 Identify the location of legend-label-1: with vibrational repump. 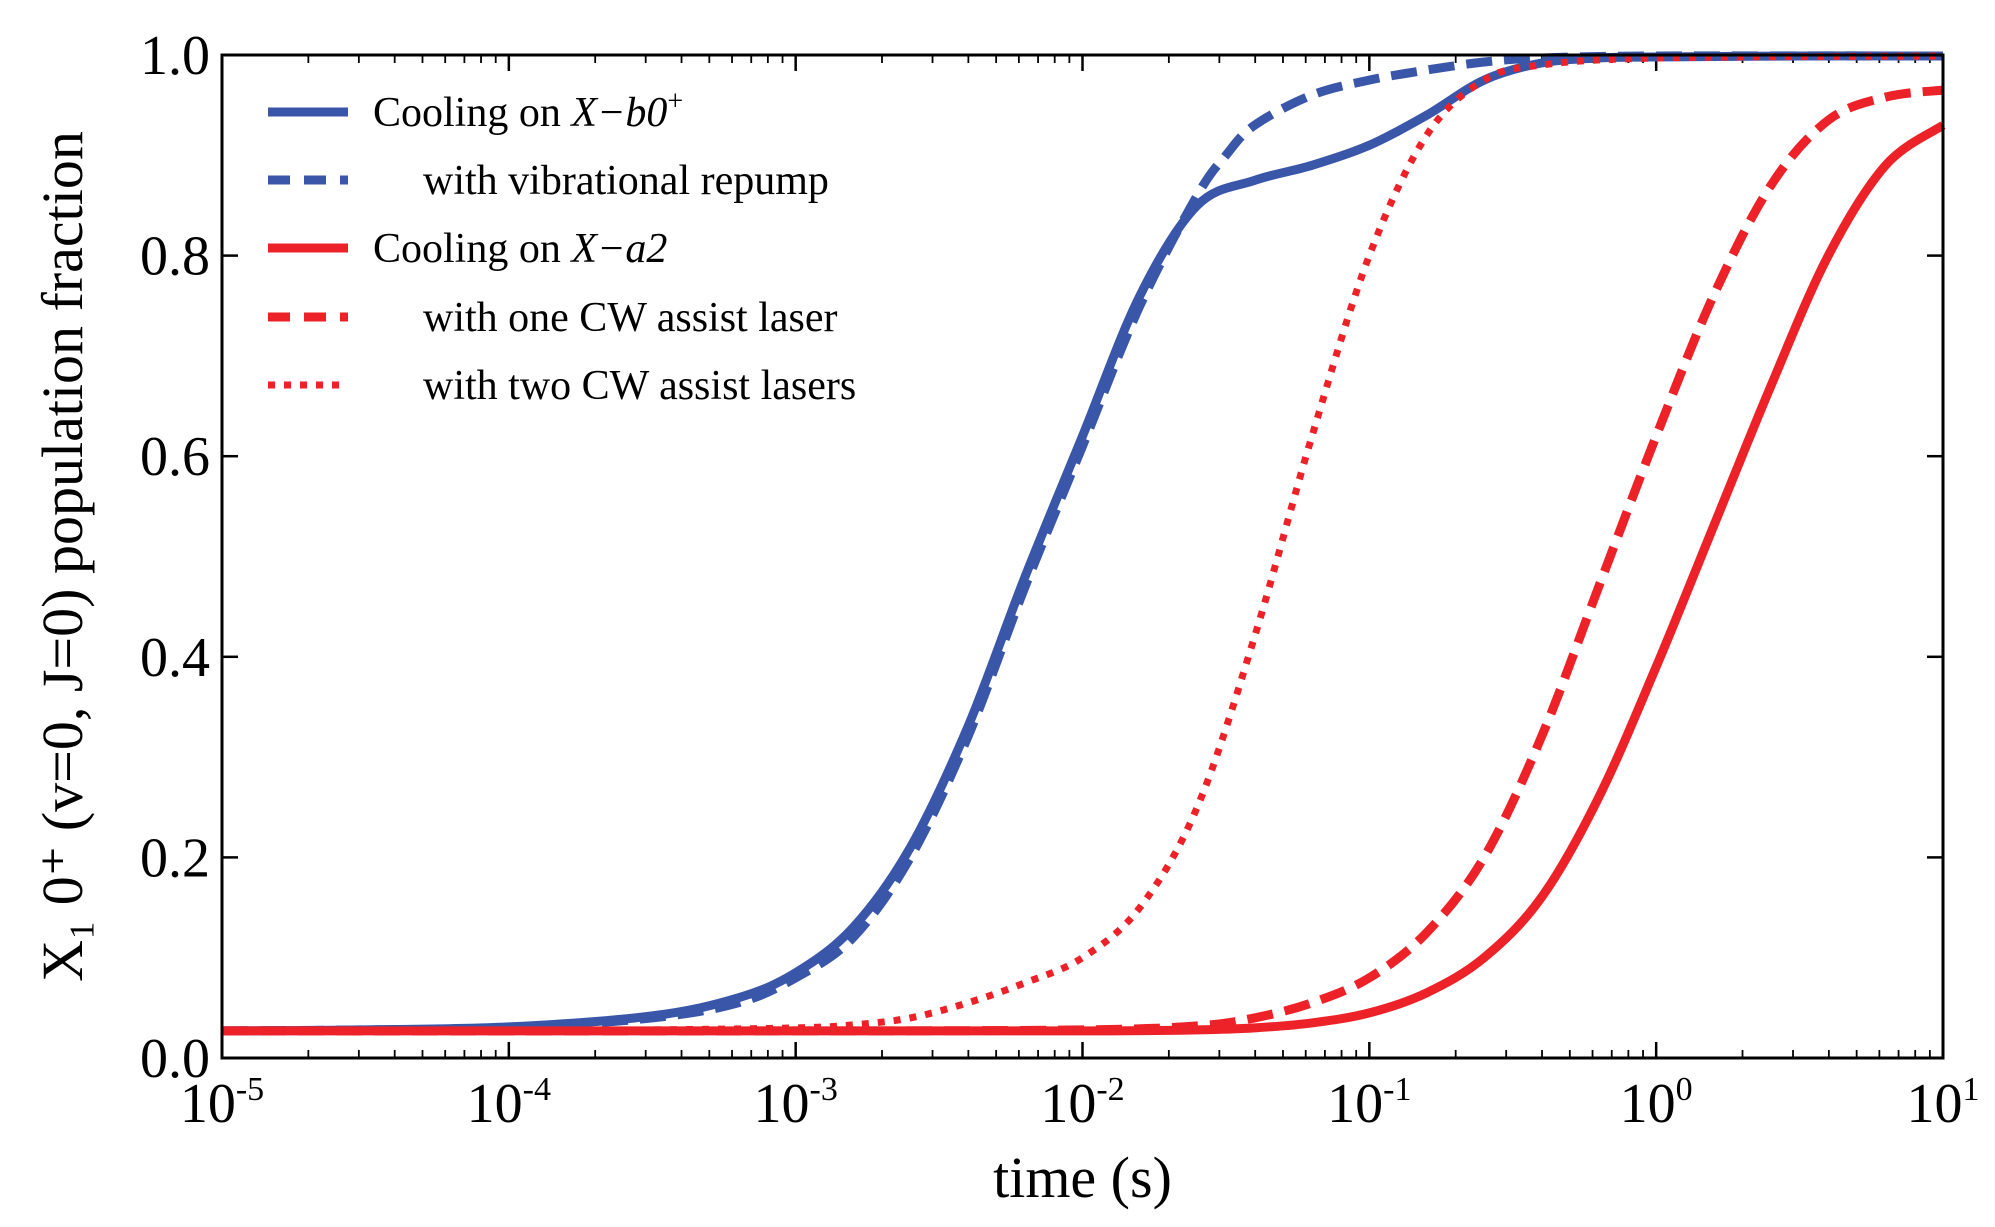
(626, 181).